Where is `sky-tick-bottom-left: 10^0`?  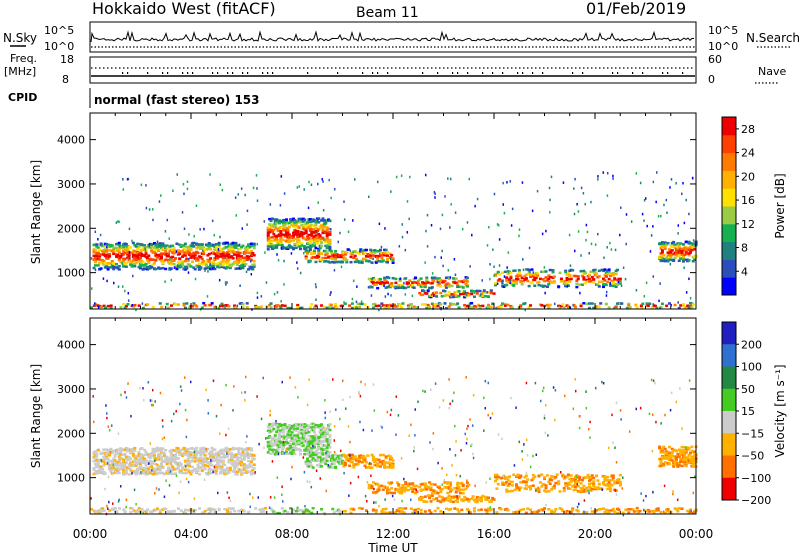 sky-tick-bottom-left: 10^0 is located at coordinates (59, 46).